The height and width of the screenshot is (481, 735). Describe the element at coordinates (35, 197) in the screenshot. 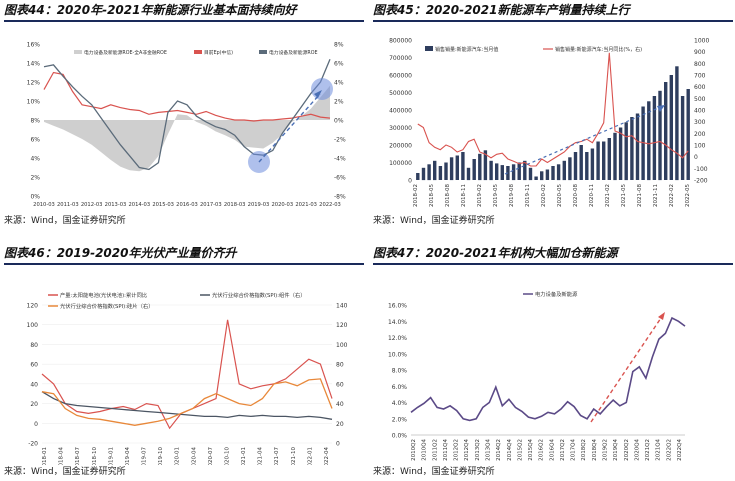

I see `c44-y-left-tick: 0%` at that location.